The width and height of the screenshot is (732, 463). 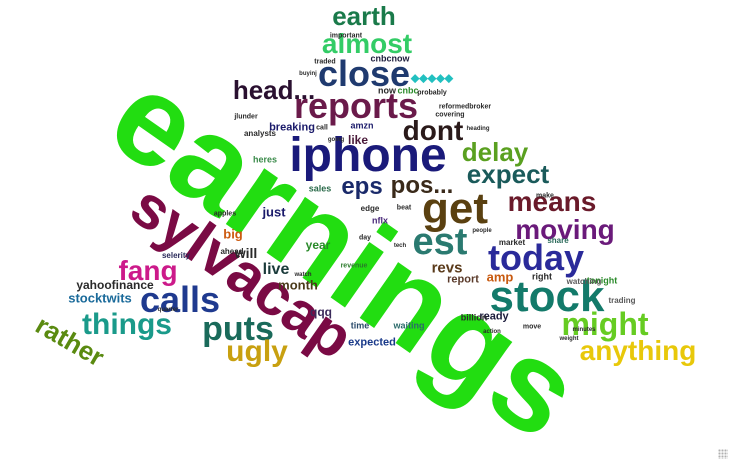 What do you see at coordinates (225, 214) in the screenshot?
I see `word-apples: apples` at bounding box center [225, 214].